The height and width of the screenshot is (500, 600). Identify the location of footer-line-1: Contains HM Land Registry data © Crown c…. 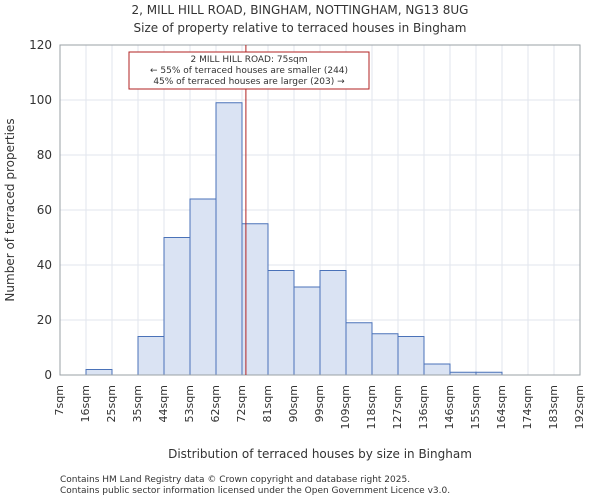
(235, 480).